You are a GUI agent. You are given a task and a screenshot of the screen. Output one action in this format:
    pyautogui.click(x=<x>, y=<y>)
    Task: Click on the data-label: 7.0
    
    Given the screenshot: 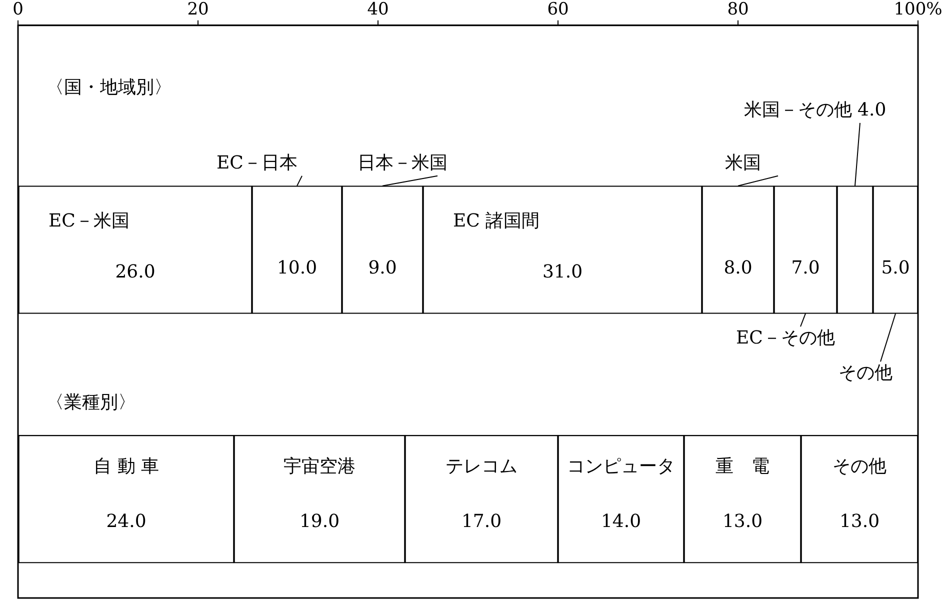 What is the action you would take?
    pyautogui.click(x=805, y=268)
    